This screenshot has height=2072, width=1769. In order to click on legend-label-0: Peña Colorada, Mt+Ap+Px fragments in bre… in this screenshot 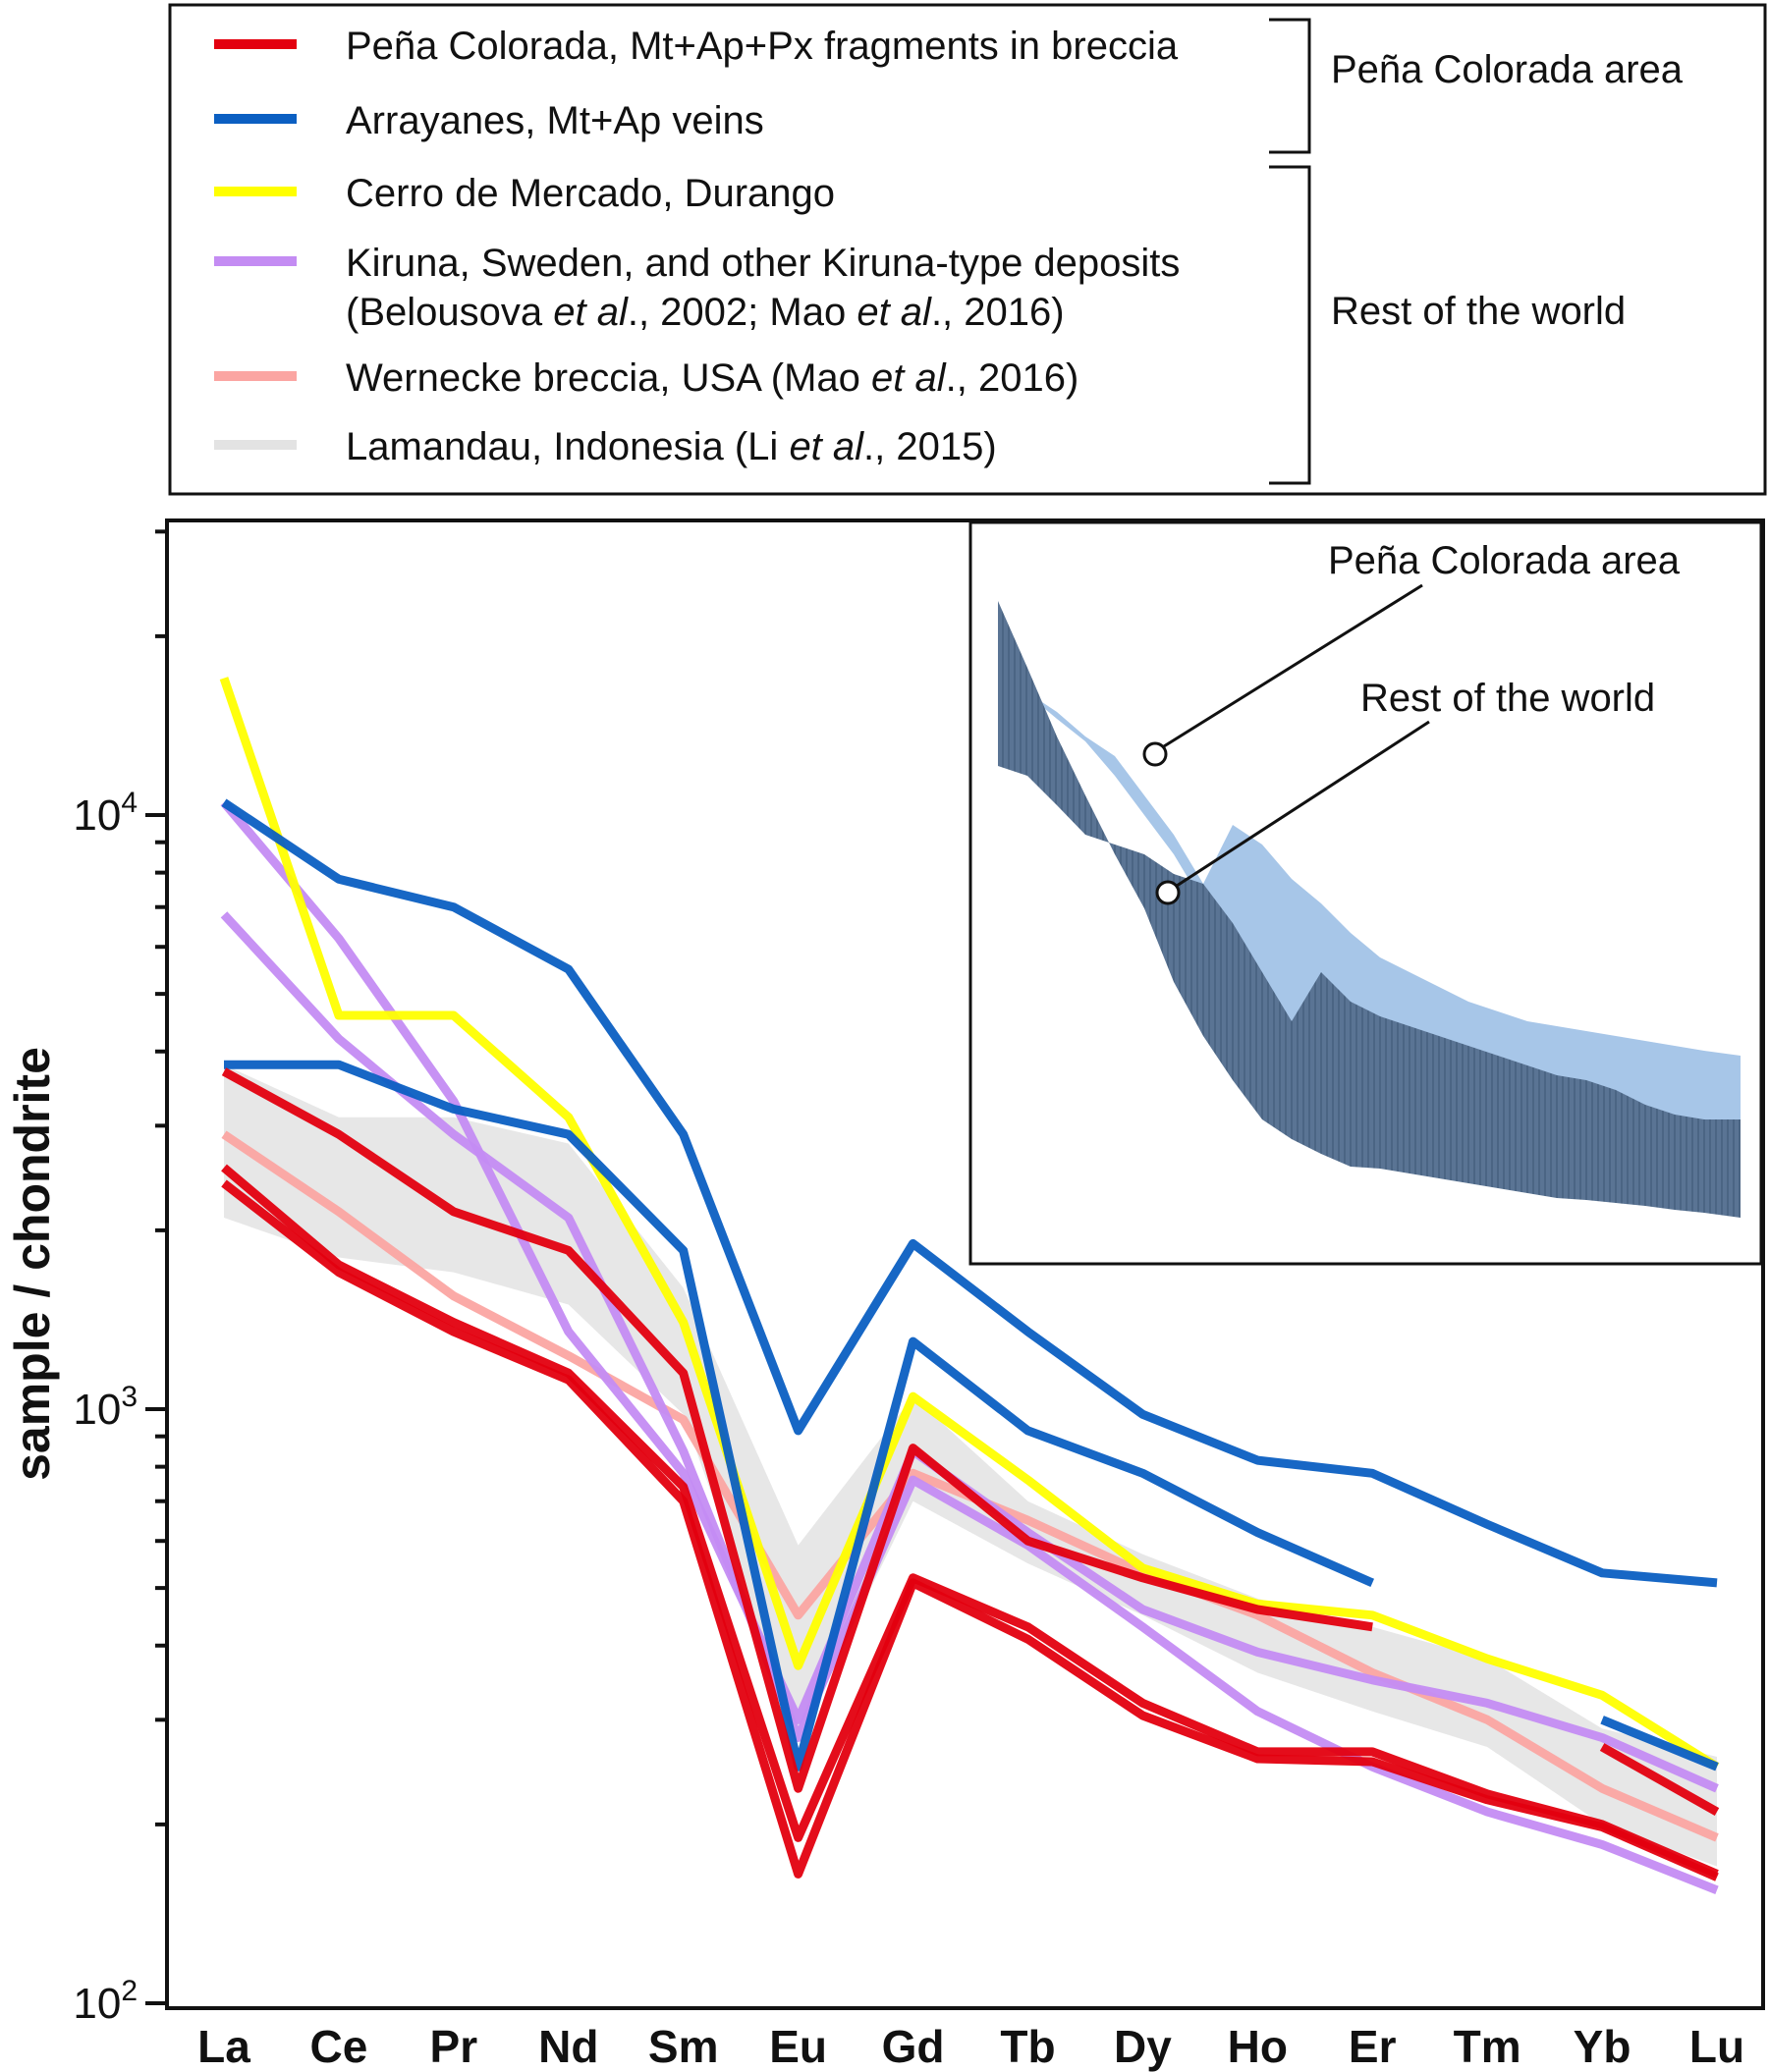, I will do `click(763, 47)`.